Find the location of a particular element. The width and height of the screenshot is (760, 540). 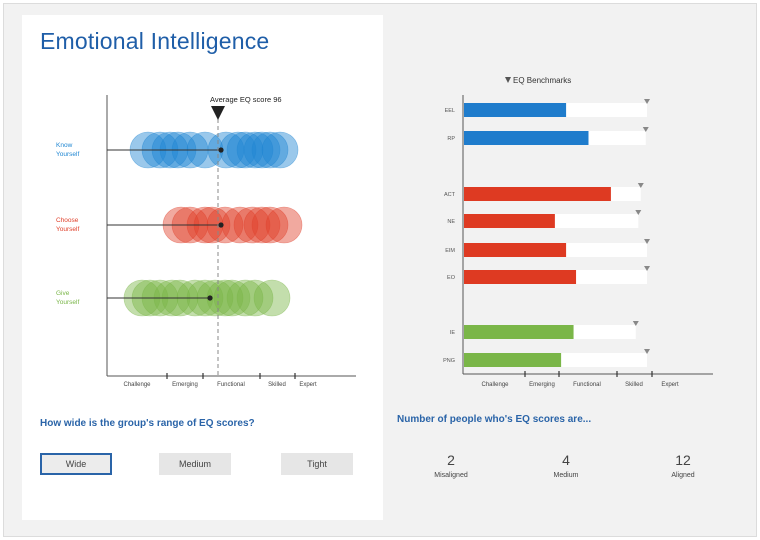

count-value: 2 is located at coordinates (451, 460).